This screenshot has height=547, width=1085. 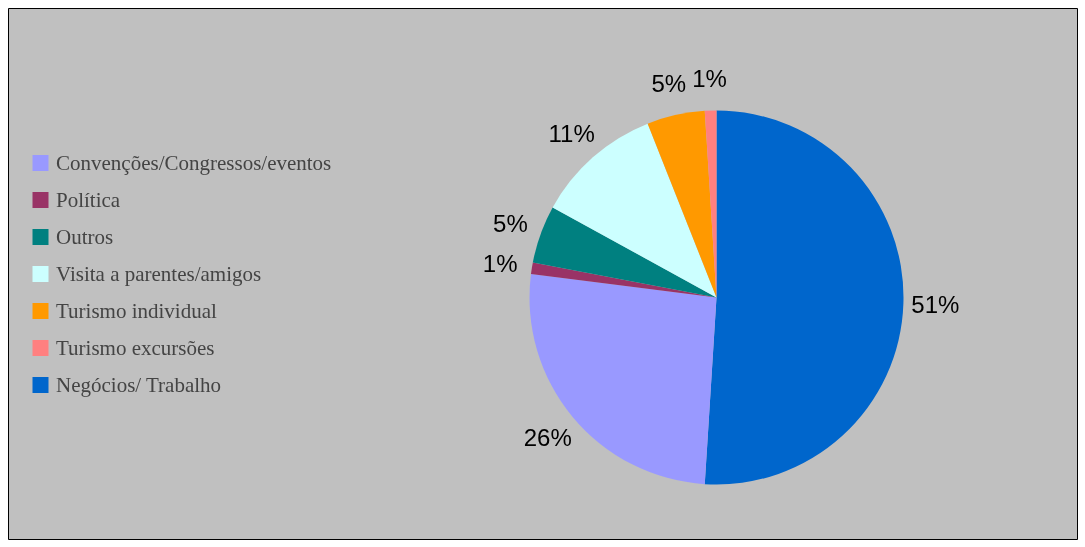 I want to click on data-label: 26%, so click(x=547, y=437).